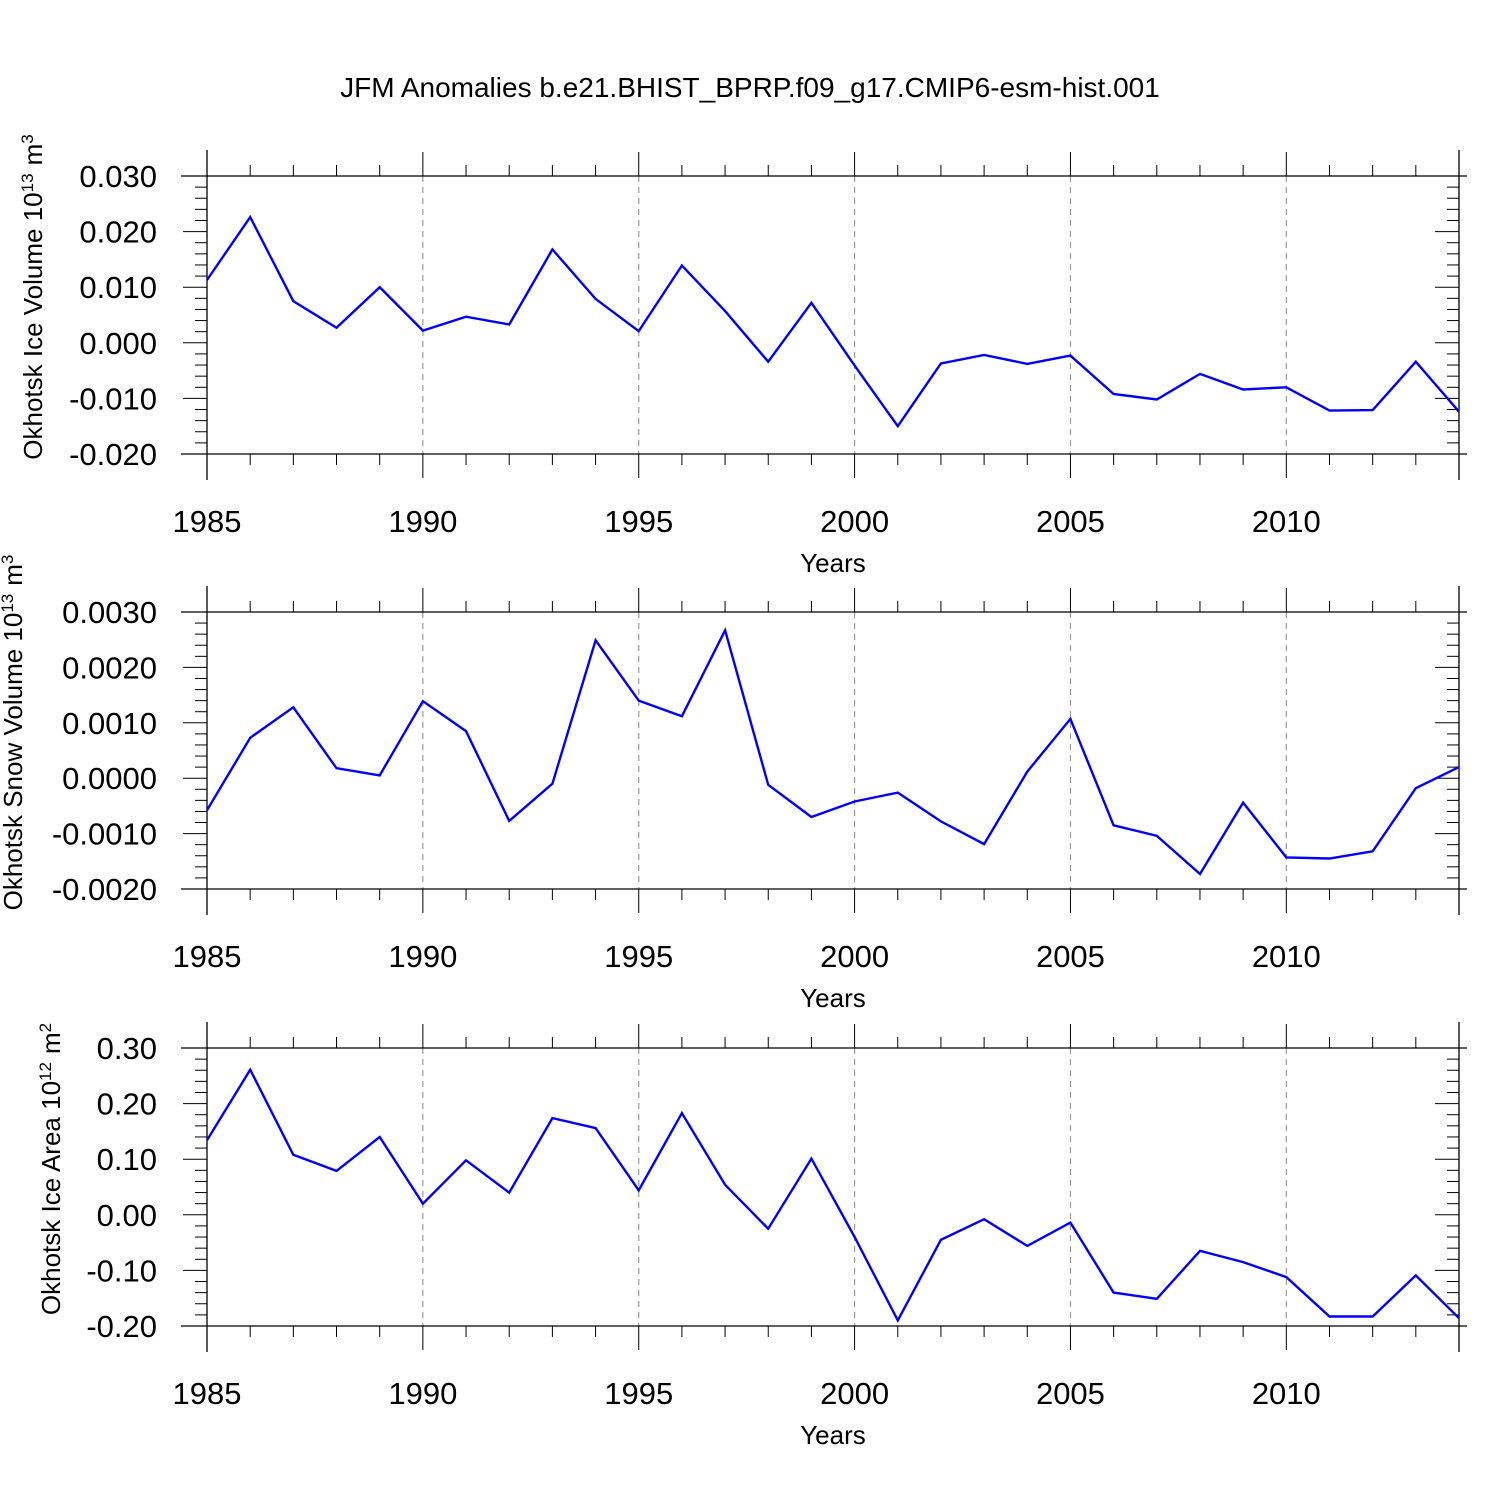  I want to click on y-axis-title-part: 2, so click(45, 1027).